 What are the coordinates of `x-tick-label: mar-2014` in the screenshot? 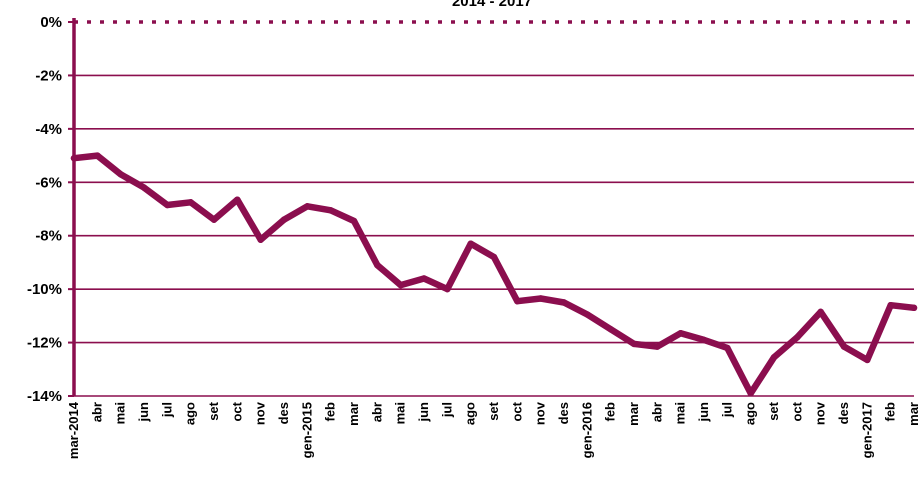 It's located at (73, 430).